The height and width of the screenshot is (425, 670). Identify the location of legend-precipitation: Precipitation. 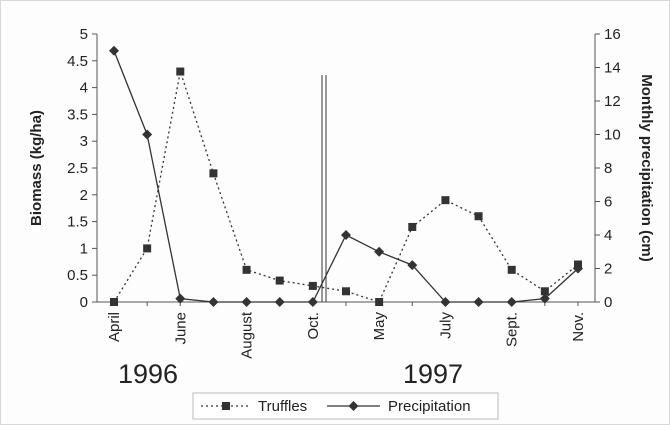
(399, 406).